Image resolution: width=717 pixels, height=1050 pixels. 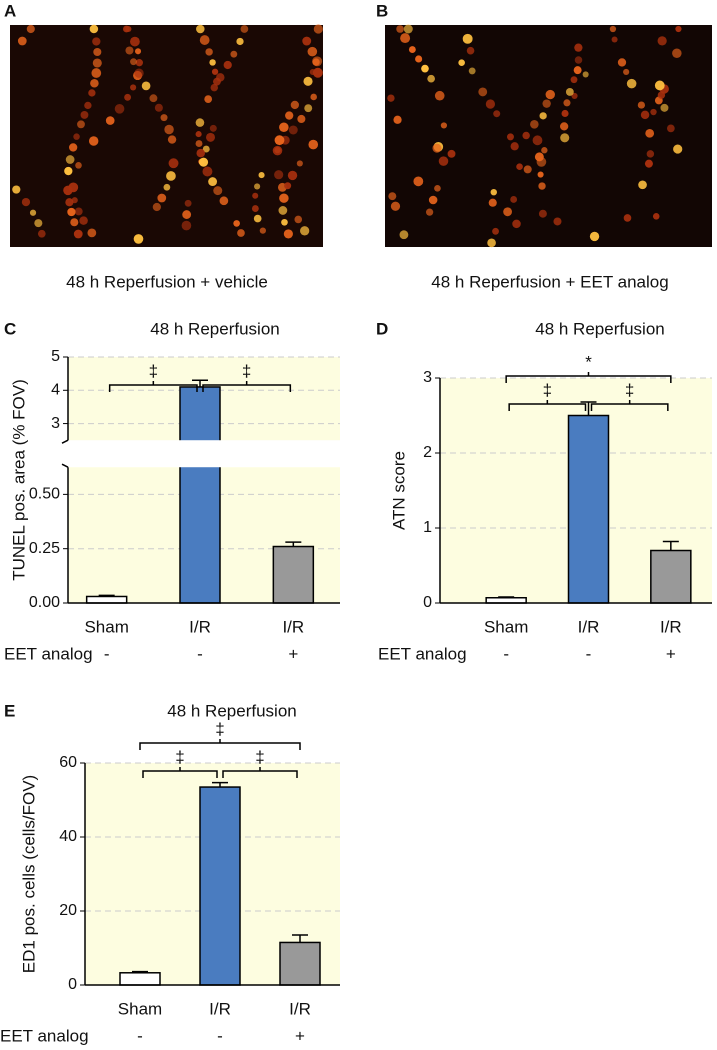 I want to click on x-tick-label: Sham, so click(x=140, y=1008).